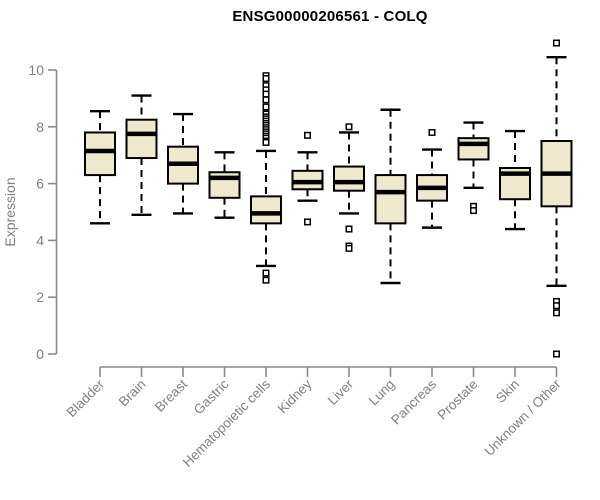 This screenshot has width=600, height=500. Describe the element at coordinates (40, 127) in the screenshot. I see `y-tick-label: 8` at that location.